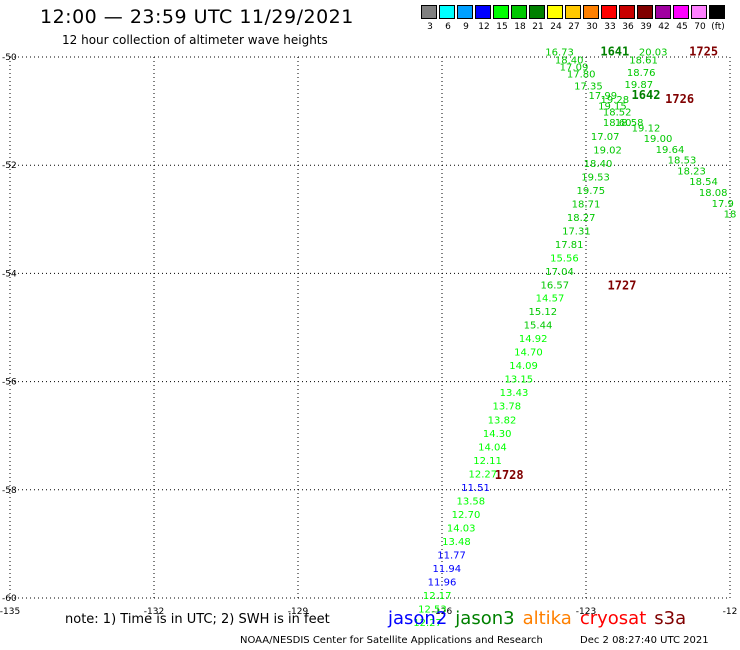 This screenshot has width=740, height=650. I want to click on wave-height-point: 14.57, so click(550, 299).